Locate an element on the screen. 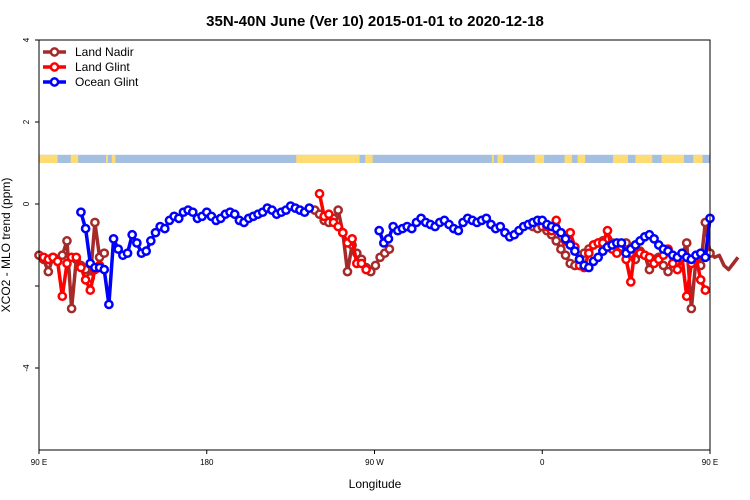 The width and height of the screenshot is (750, 500). band-ocean is located at coordinates (374, 158).